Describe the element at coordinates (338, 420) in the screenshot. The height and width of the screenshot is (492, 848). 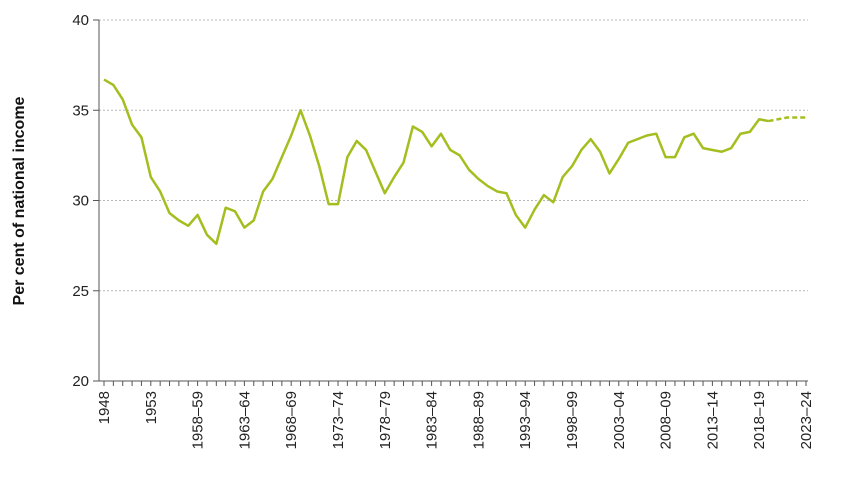
I see `x-tick-label: 1973–74` at that location.